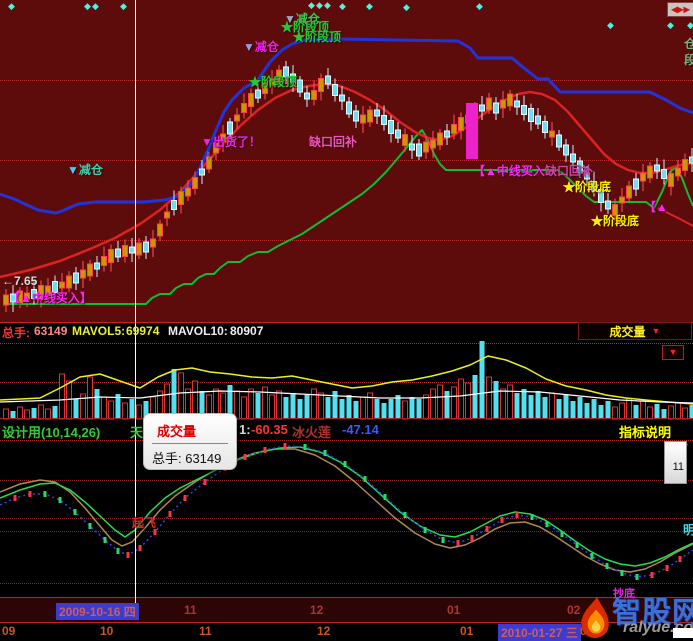 This screenshot has width=693, height=641. I want to click on tooltip-value: 总手: 63149, so click(194, 457).